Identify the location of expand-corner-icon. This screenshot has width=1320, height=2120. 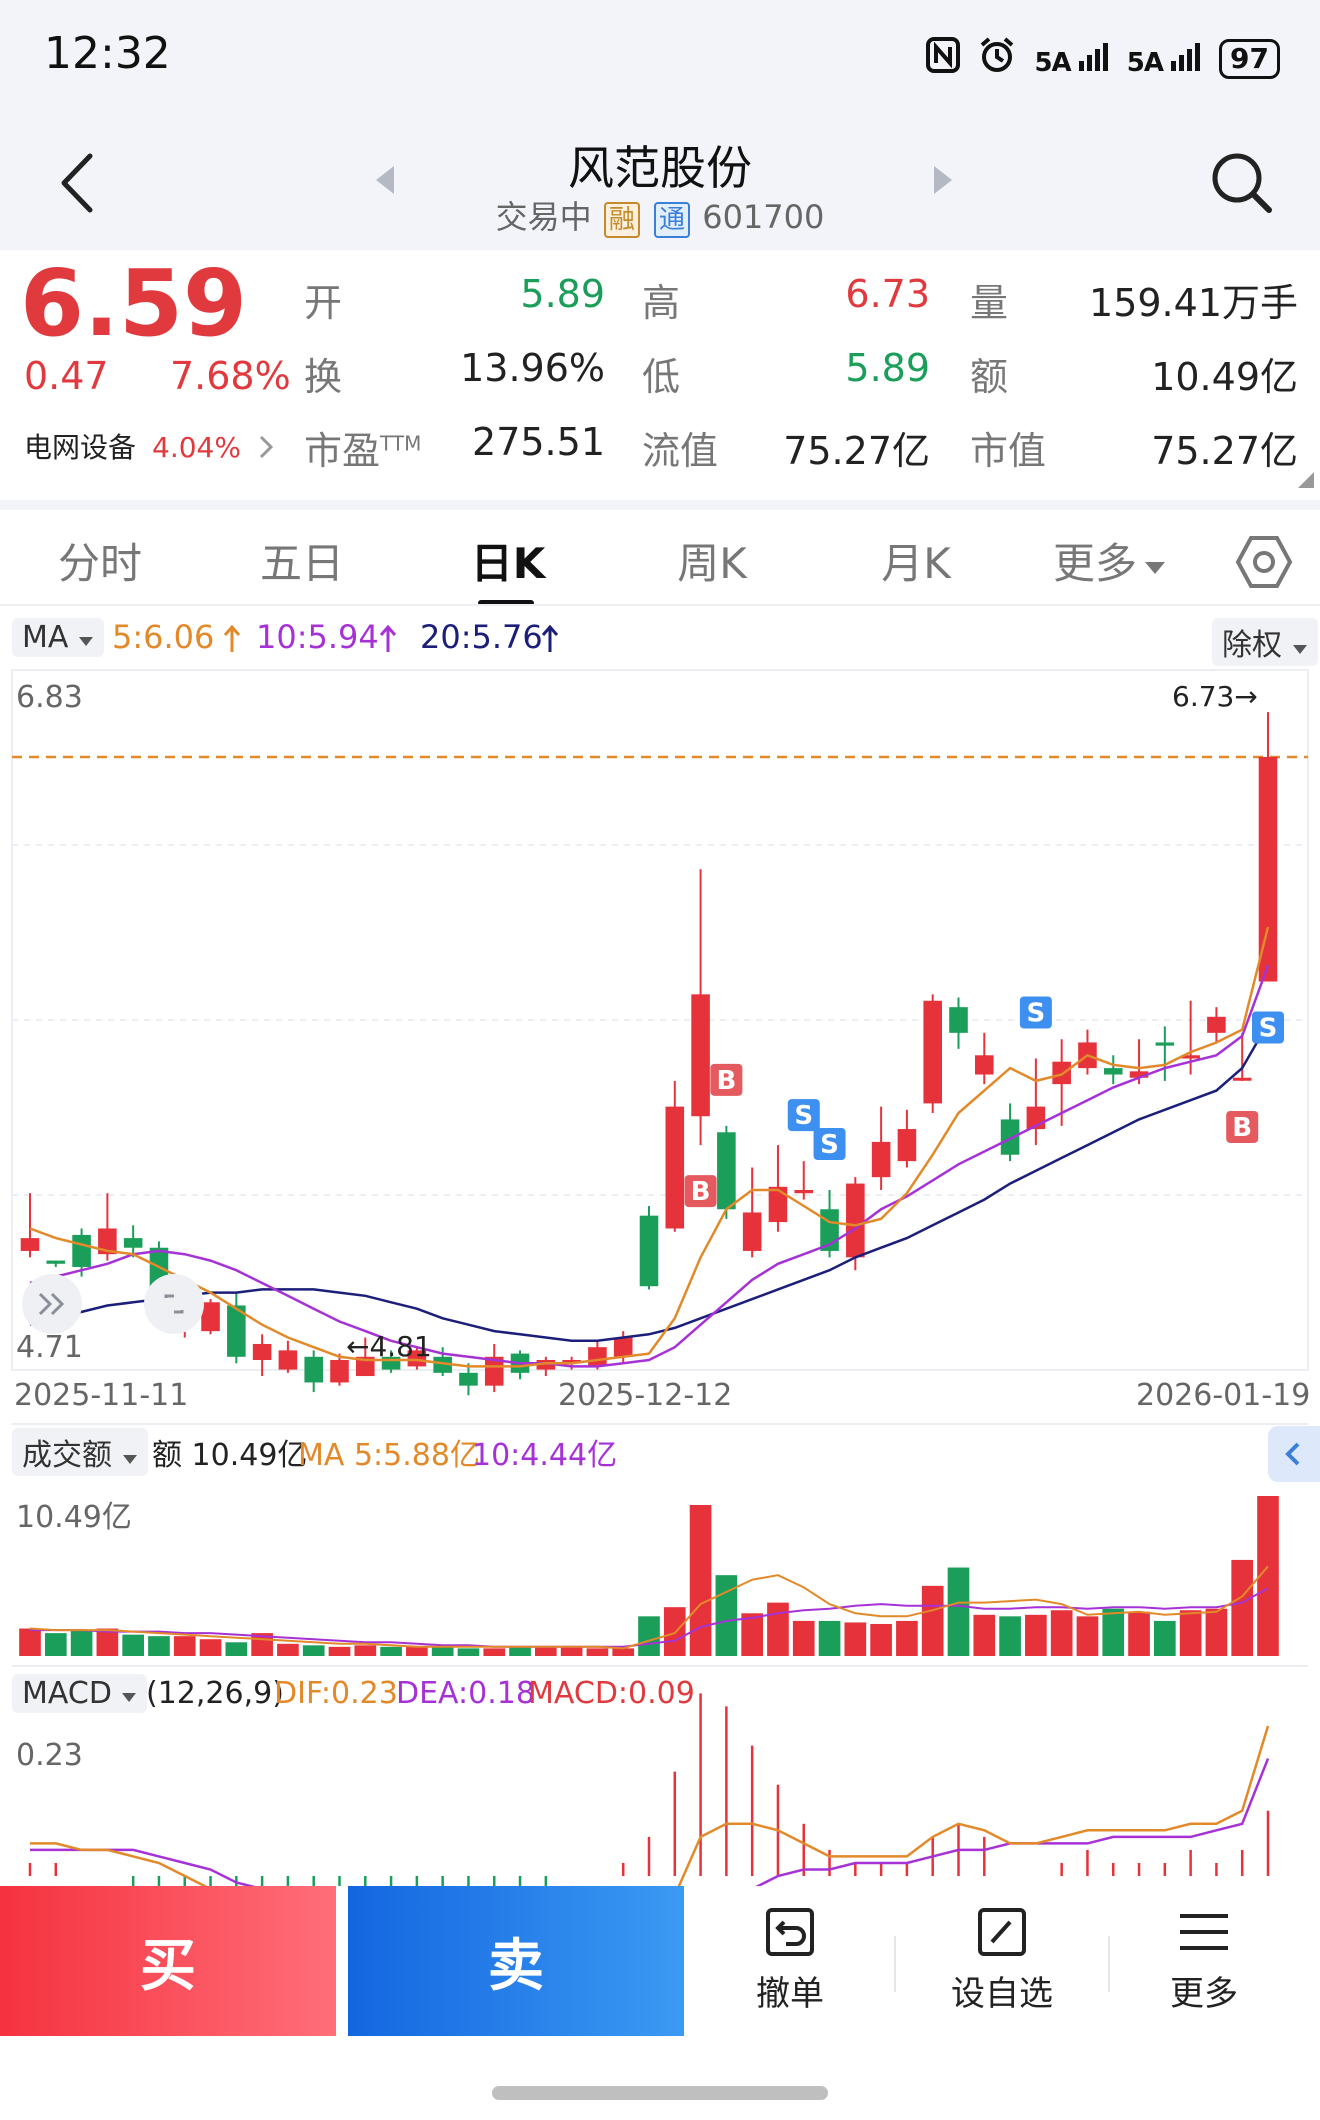
(1306, 480).